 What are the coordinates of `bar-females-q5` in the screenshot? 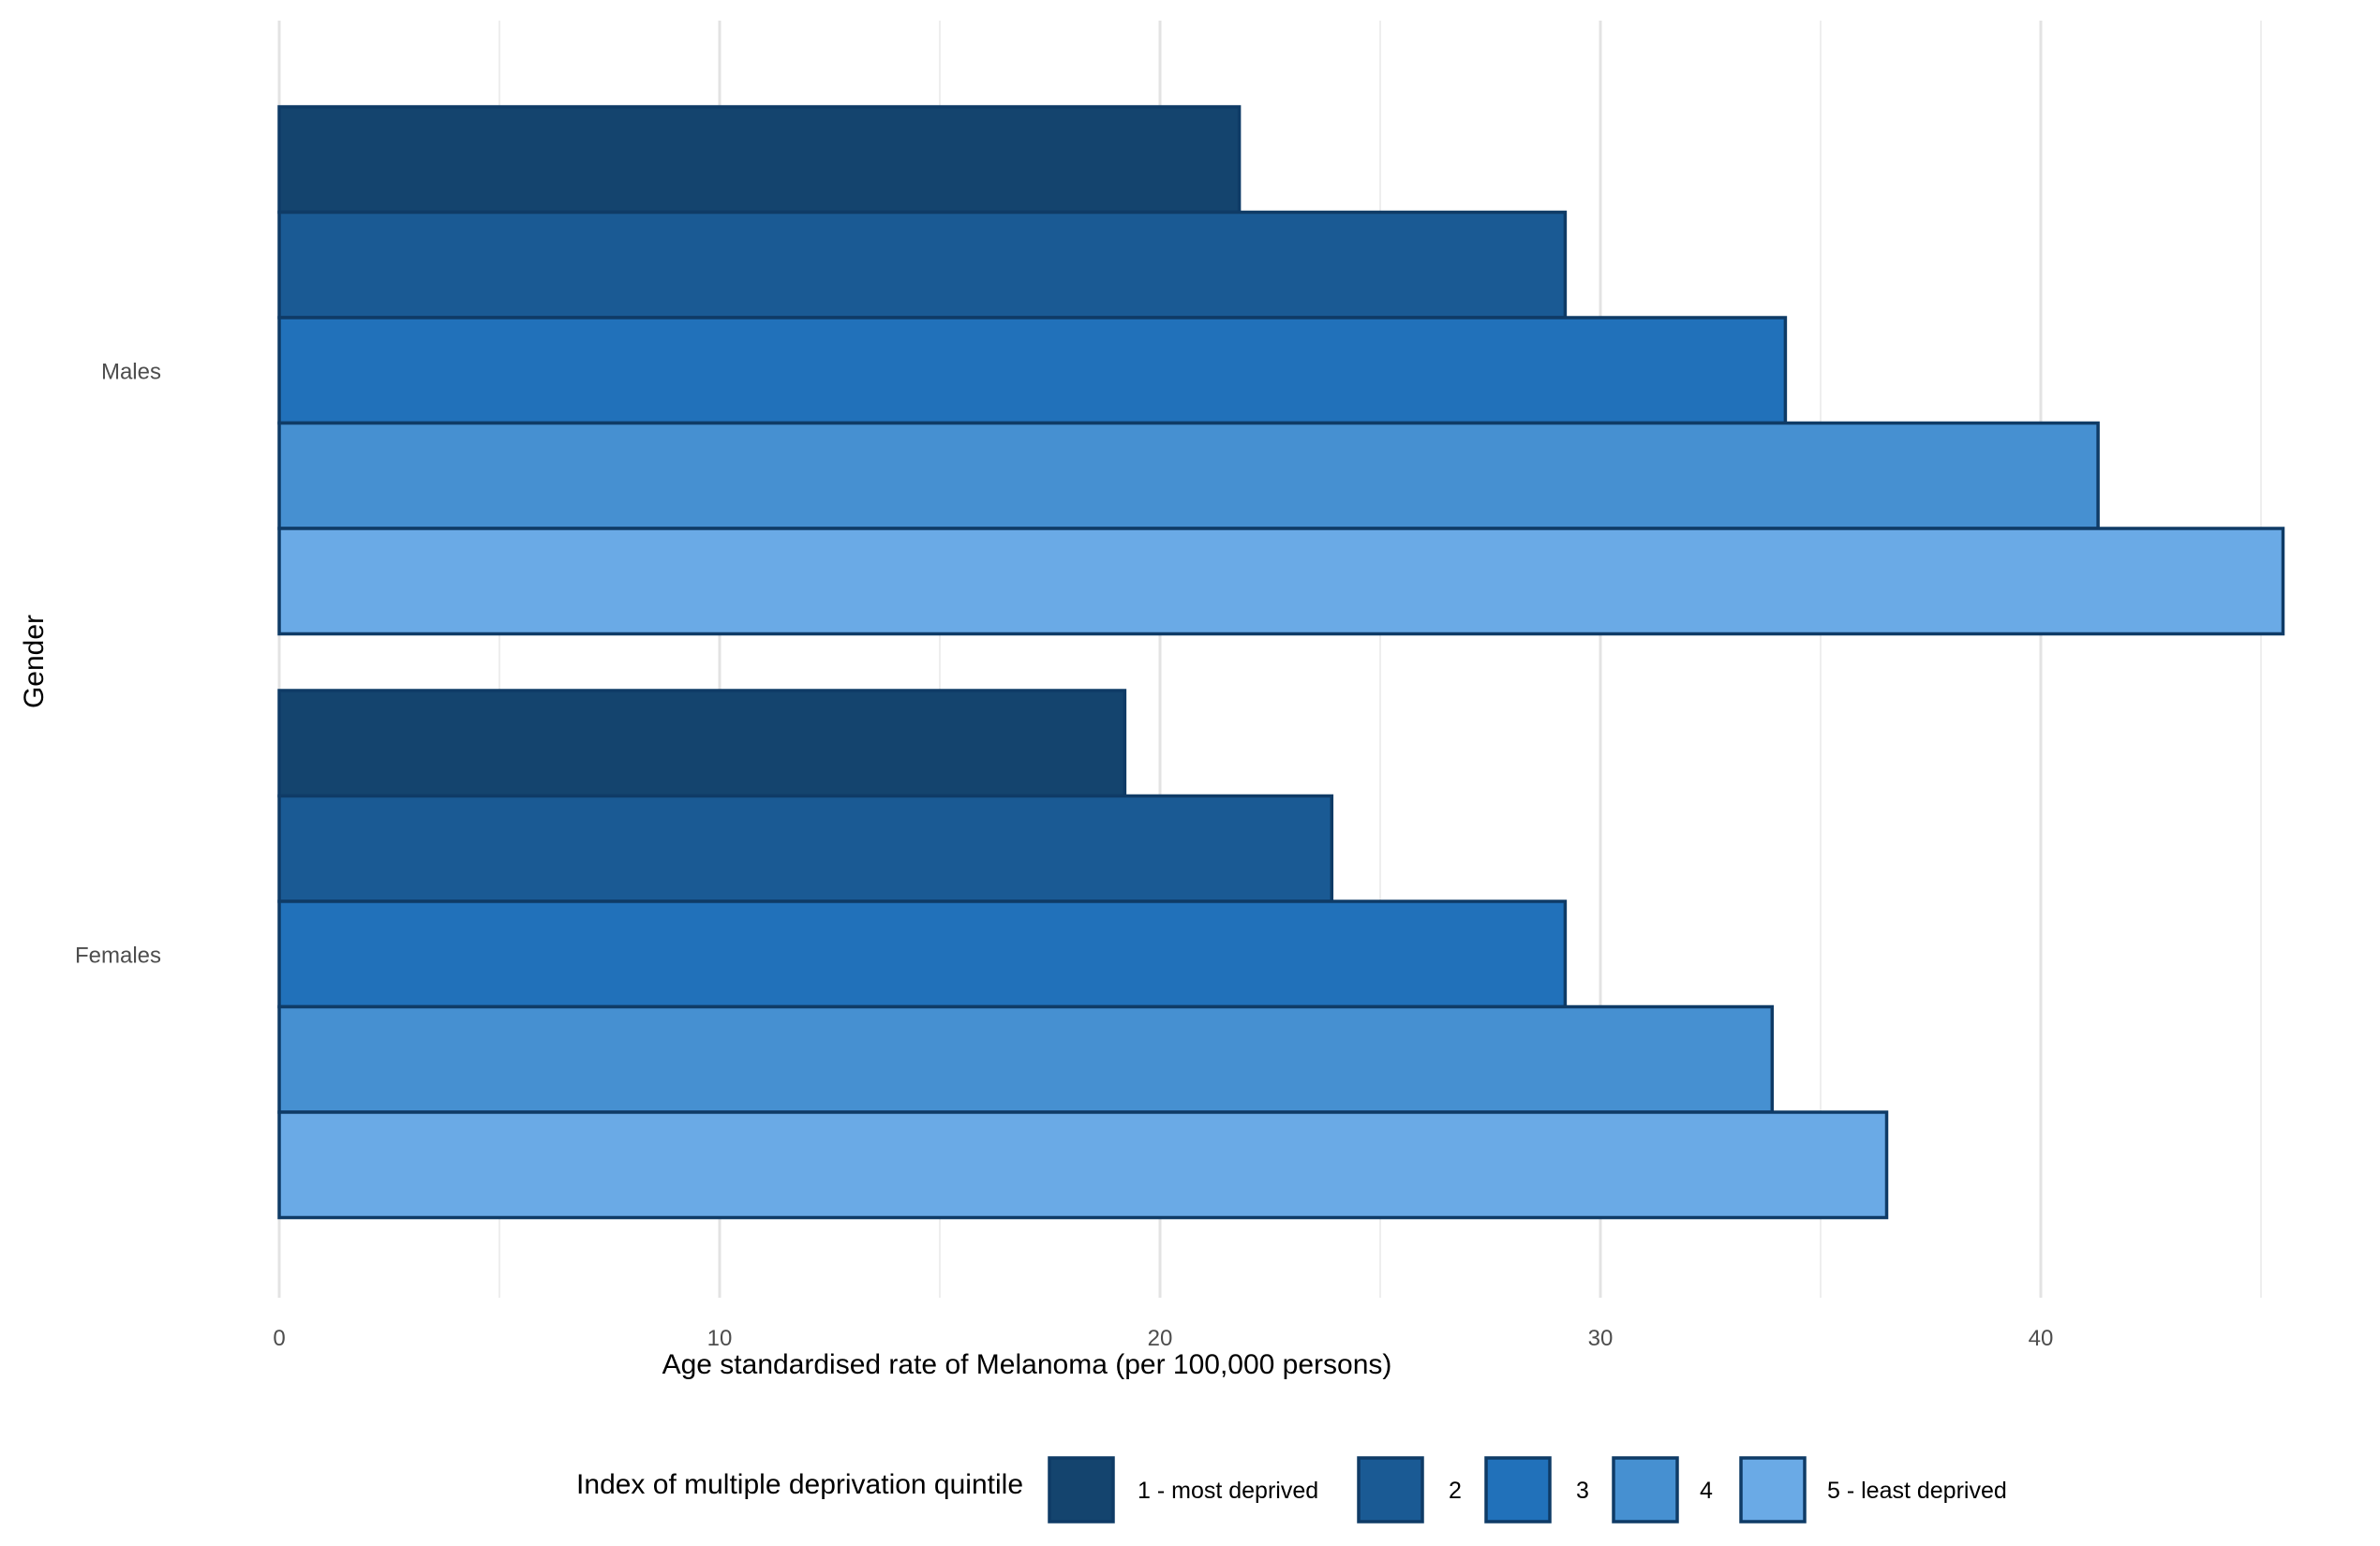 It's located at (1083, 1165).